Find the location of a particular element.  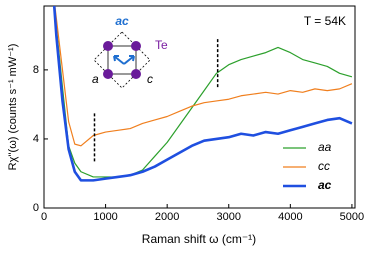

y-tick-label: 4 is located at coordinates (36, 139).